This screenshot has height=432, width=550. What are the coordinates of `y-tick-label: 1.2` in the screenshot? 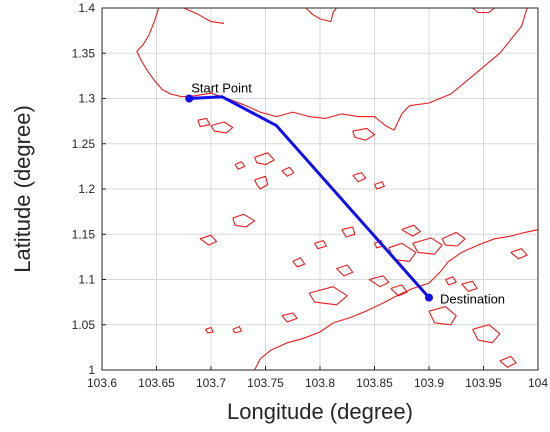 It's located at (86, 189).